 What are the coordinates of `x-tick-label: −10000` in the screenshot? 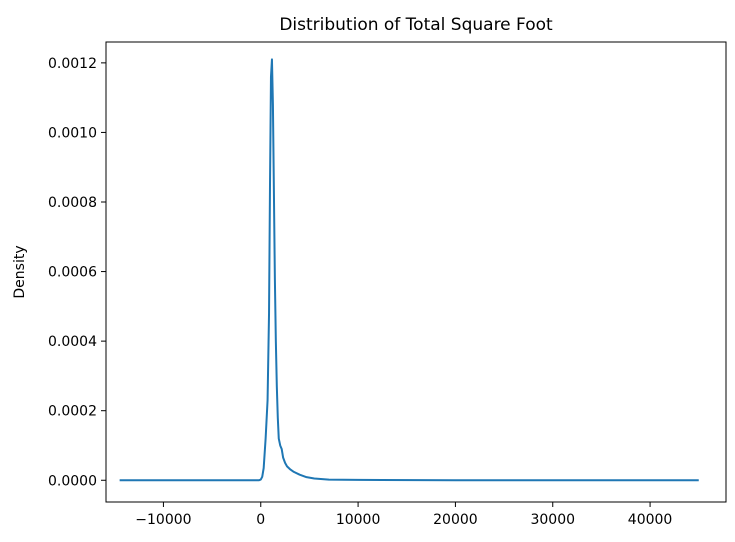 It's located at (163, 520).